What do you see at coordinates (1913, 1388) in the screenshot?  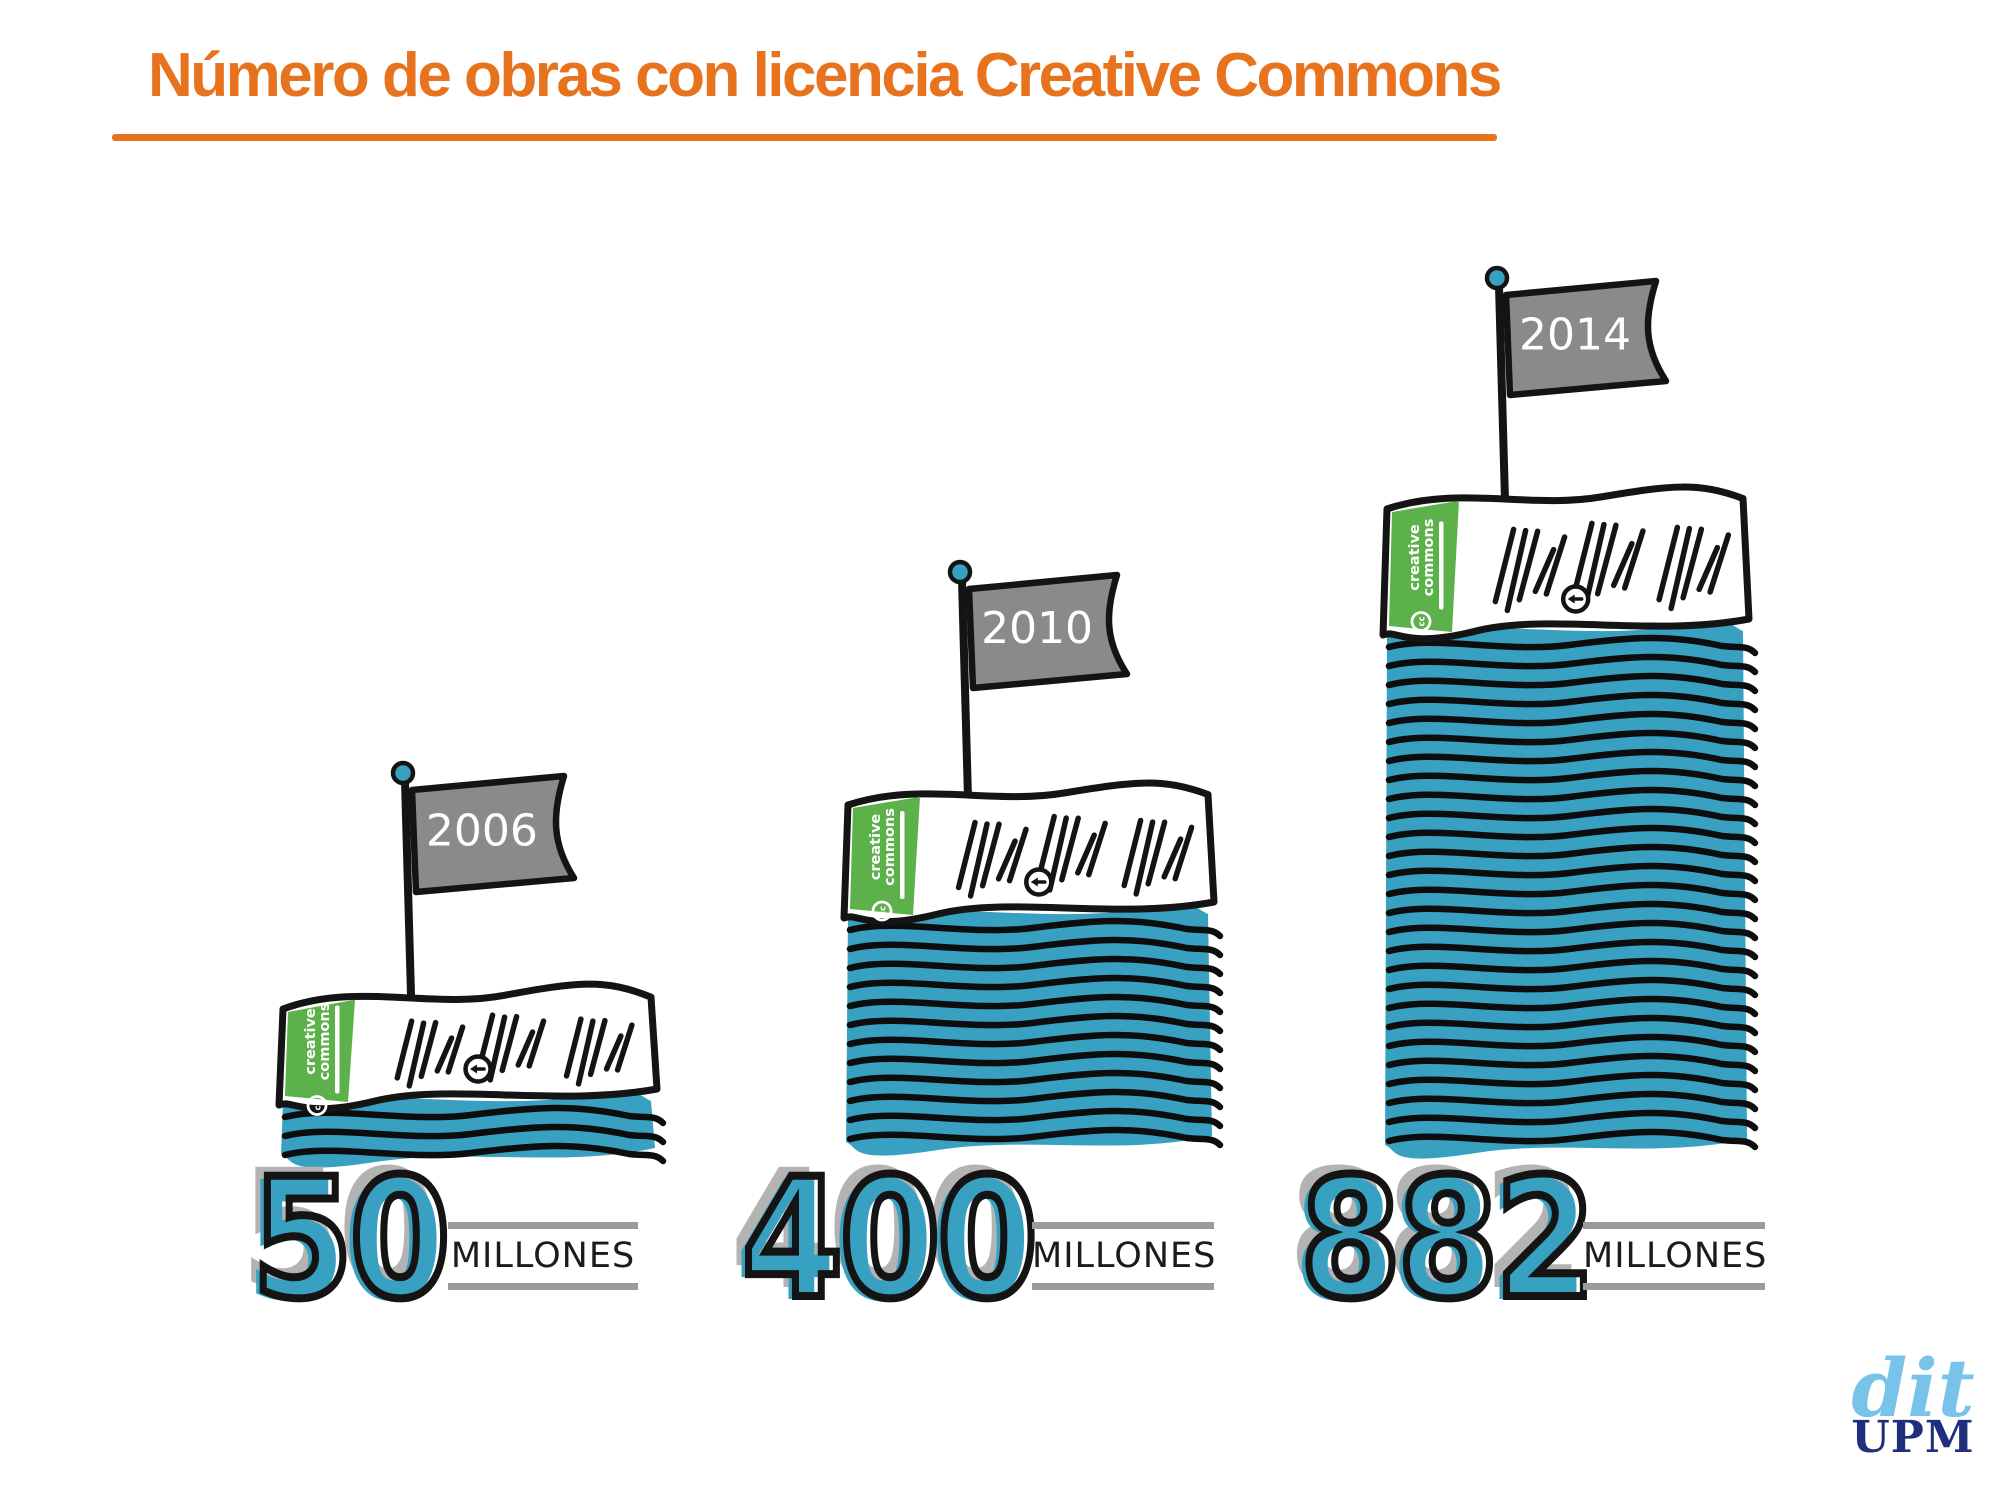 I see `logo-dit-text: dit` at bounding box center [1913, 1388].